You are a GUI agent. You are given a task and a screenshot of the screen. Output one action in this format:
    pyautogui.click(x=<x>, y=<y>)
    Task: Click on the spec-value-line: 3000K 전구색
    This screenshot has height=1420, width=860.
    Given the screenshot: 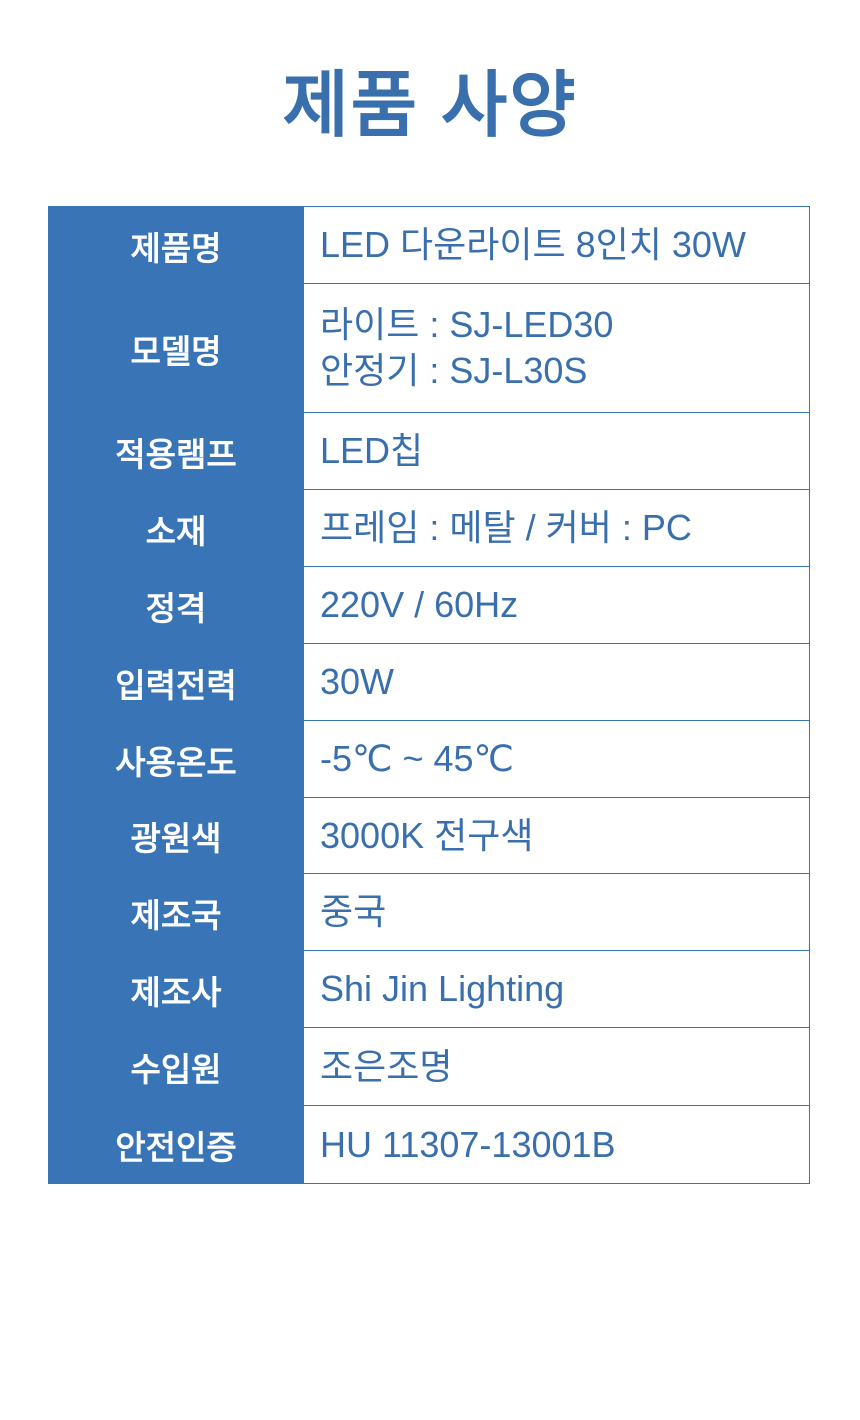 What is the action you would take?
    pyautogui.click(x=427, y=835)
    